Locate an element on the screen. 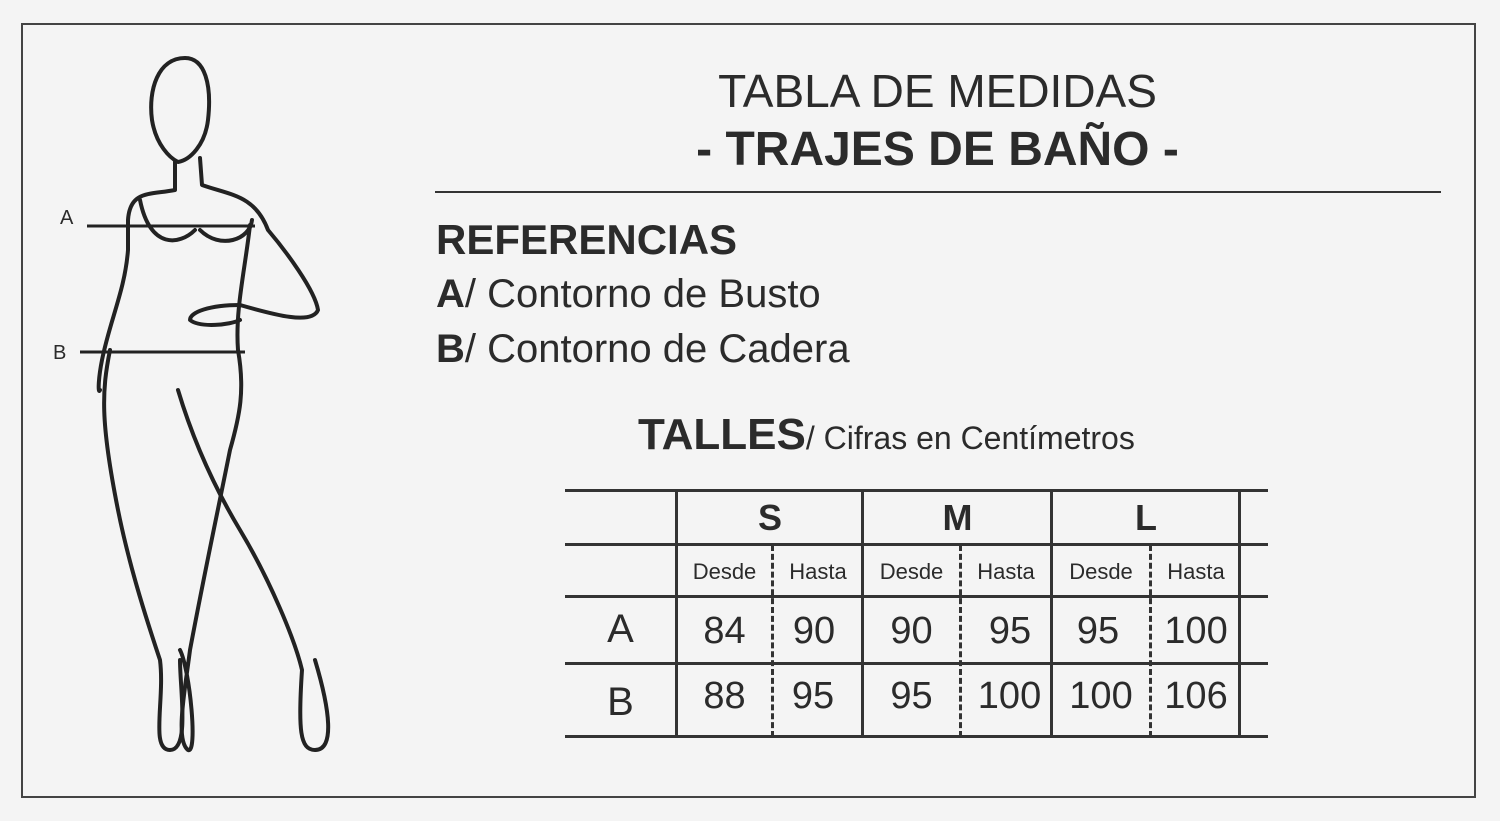 This screenshot has width=1500, height=821. sizes-heading: TALLES/ Cifras en Centímetros is located at coordinates (886, 435).